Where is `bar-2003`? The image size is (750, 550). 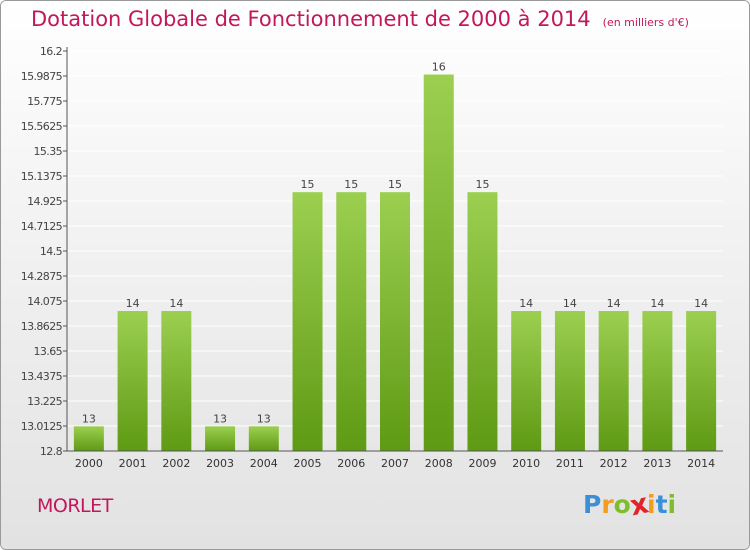
bar-2003 is located at coordinates (220, 438).